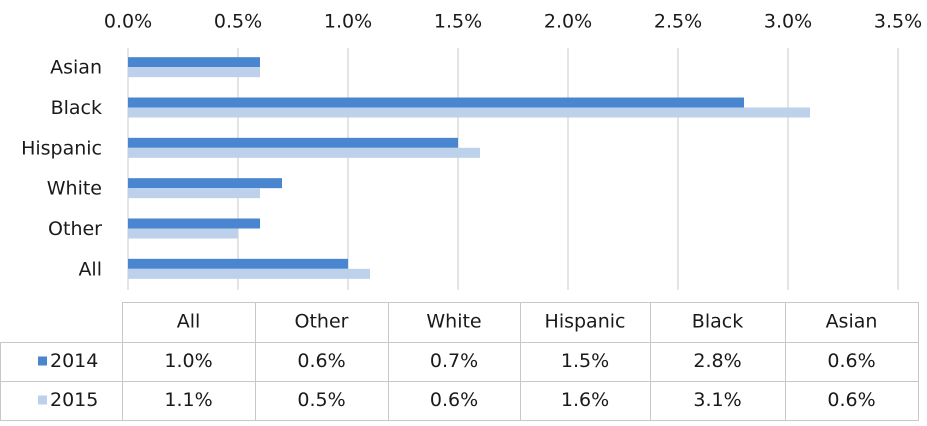 The height and width of the screenshot is (426, 927). What do you see at coordinates (321, 400) in the screenshot?
I see `table-value: 0.5%` at bounding box center [321, 400].